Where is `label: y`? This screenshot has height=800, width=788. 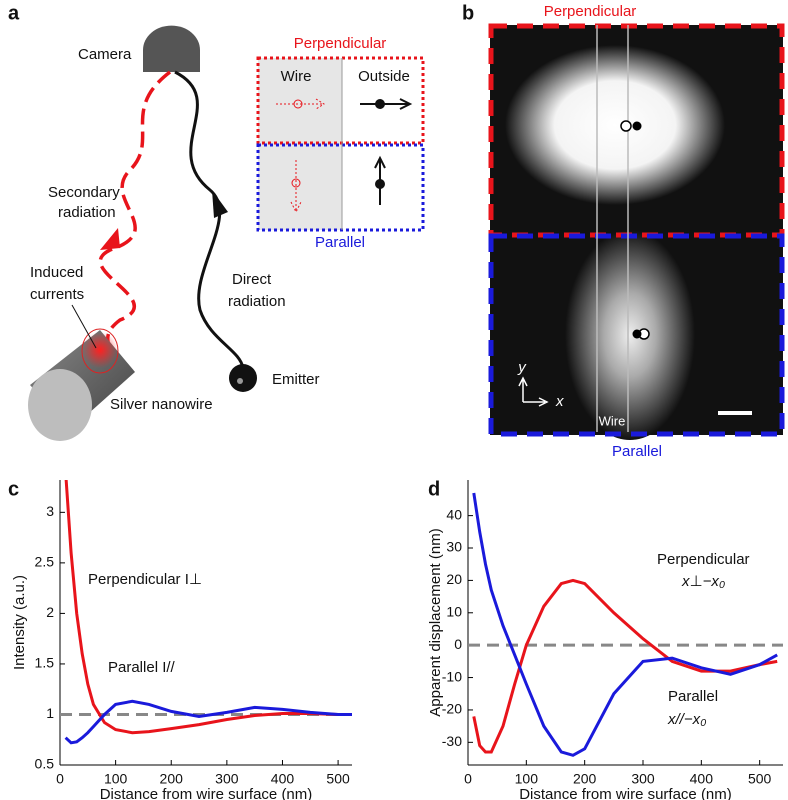 label: y is located at coordinates (522, 367).